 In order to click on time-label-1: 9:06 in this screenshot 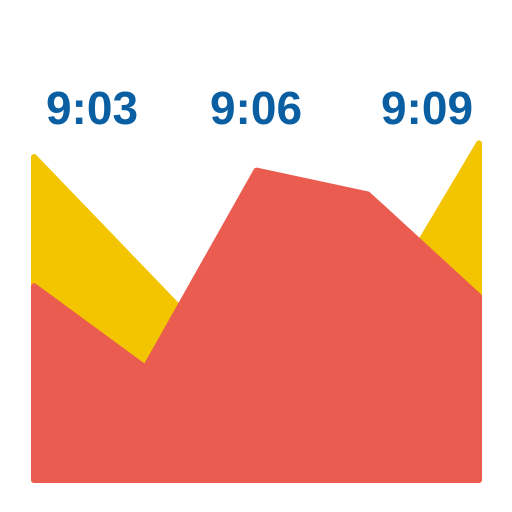, I will do `click(256, 108)`.